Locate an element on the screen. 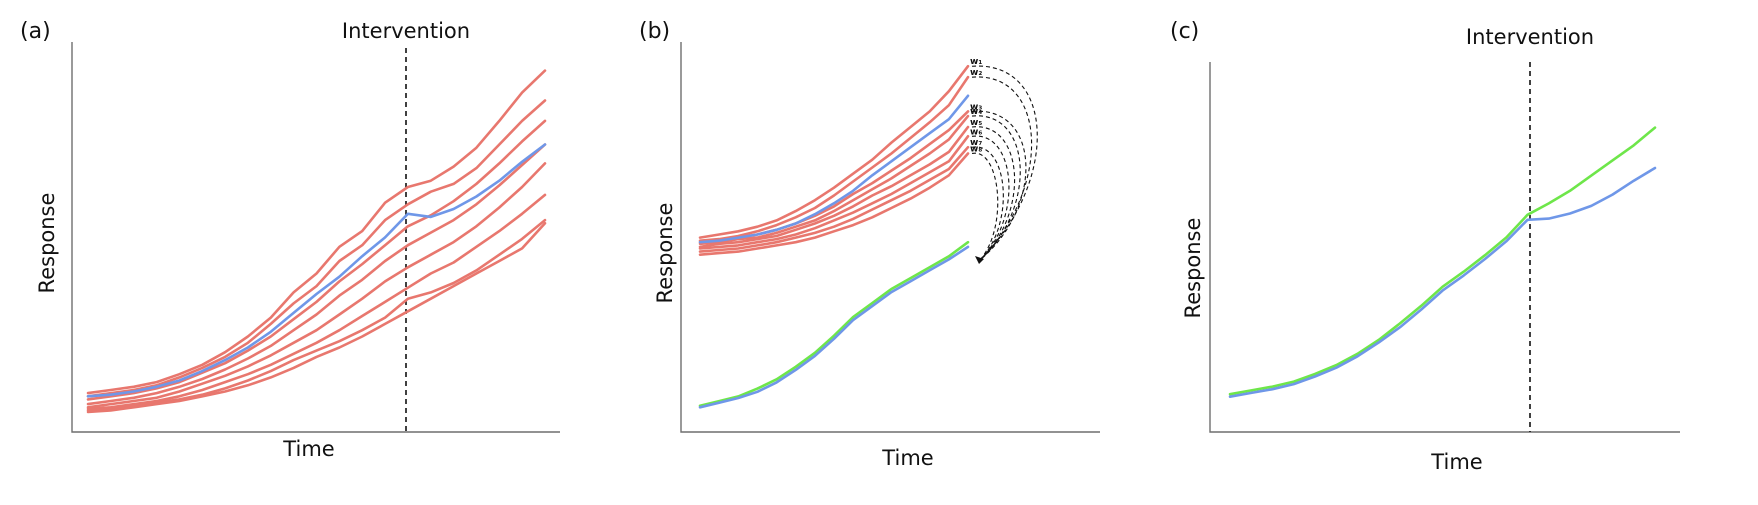 The width and height of the screenshot is (1758, 505). panel-a-x-axis-title: Time is located at coordinates (308, 449).